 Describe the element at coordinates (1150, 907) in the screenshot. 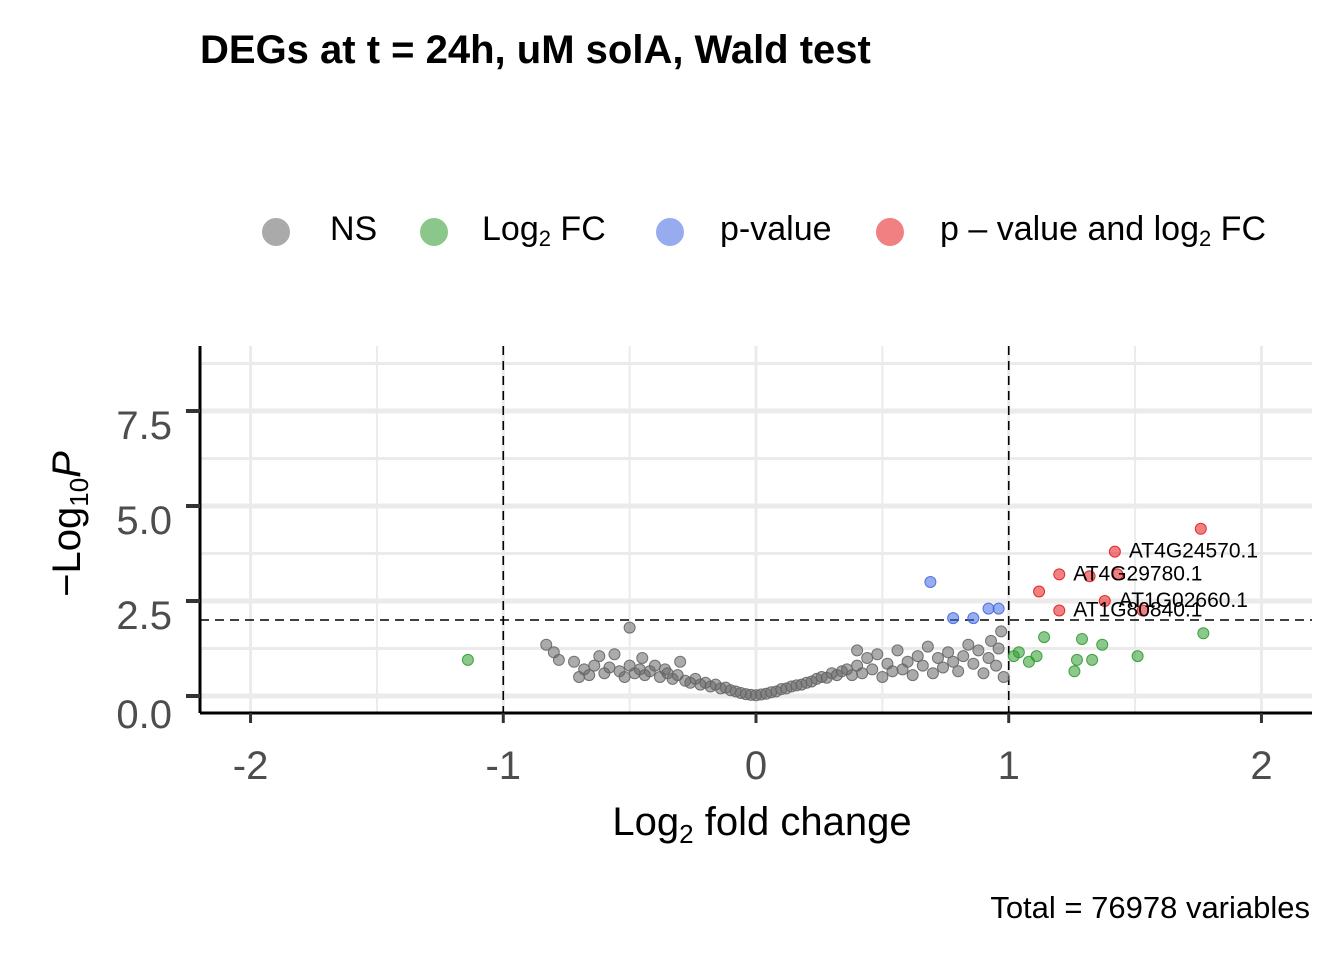

I see `caption-total-variables: Total = 76978 variables` at that location.